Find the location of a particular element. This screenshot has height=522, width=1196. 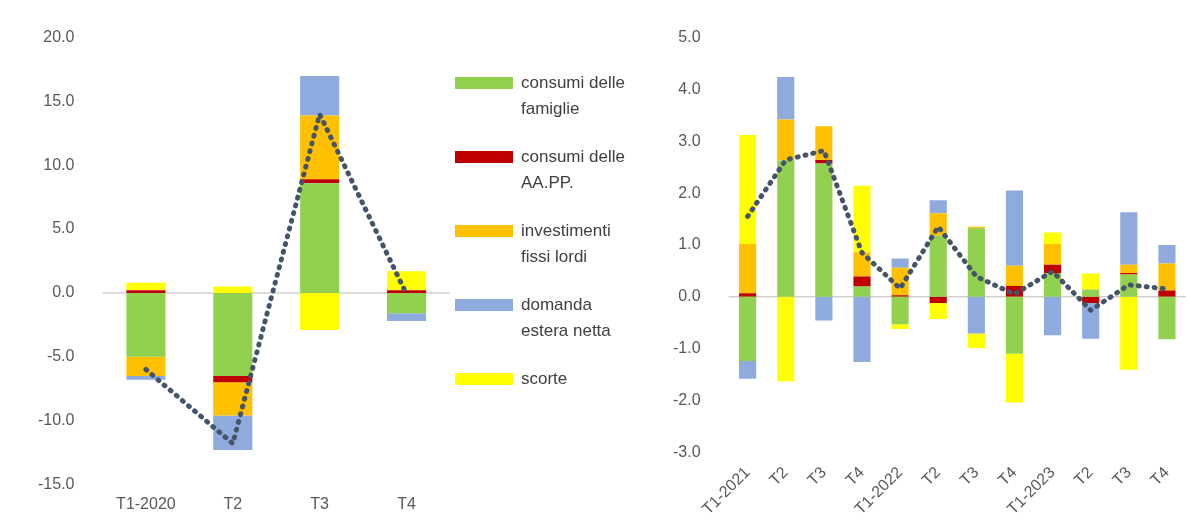

y-tick-label: 2.0 is located at coordinates (689, 192).